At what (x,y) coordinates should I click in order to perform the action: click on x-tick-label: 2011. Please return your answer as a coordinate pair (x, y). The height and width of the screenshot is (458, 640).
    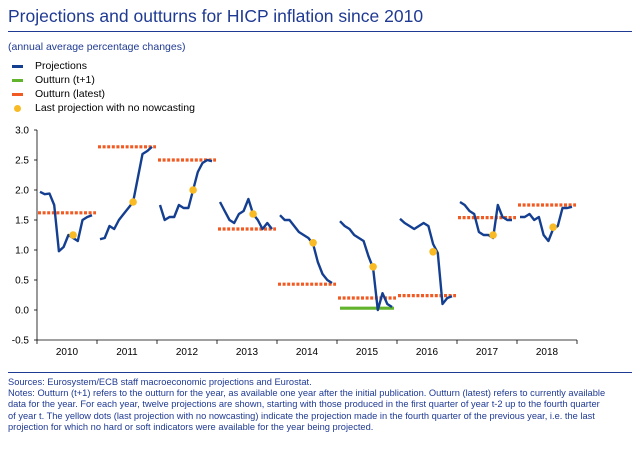
    Looking at the image, I should click on (127, 352).